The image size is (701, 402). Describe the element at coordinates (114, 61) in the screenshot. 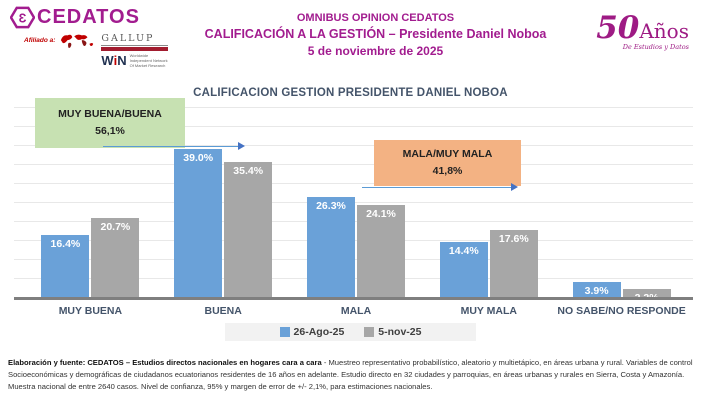

I see `win-wordmark: WiN` at that location.